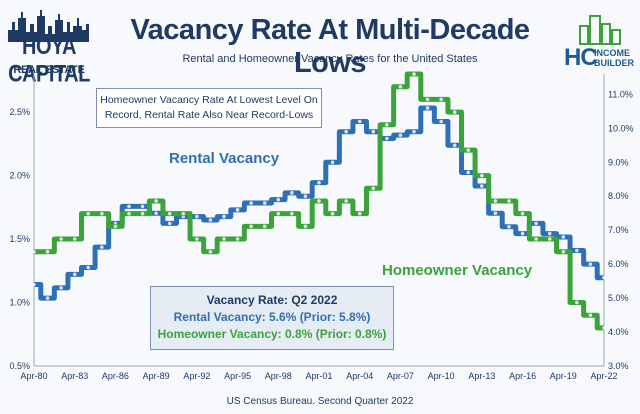 The width and height of the screenshot is (640, 414). Describe the element at coordinates (320, 401) in the screenshot. I see `source-note: US Census Bureau. Second Quarter 2022` at that location.